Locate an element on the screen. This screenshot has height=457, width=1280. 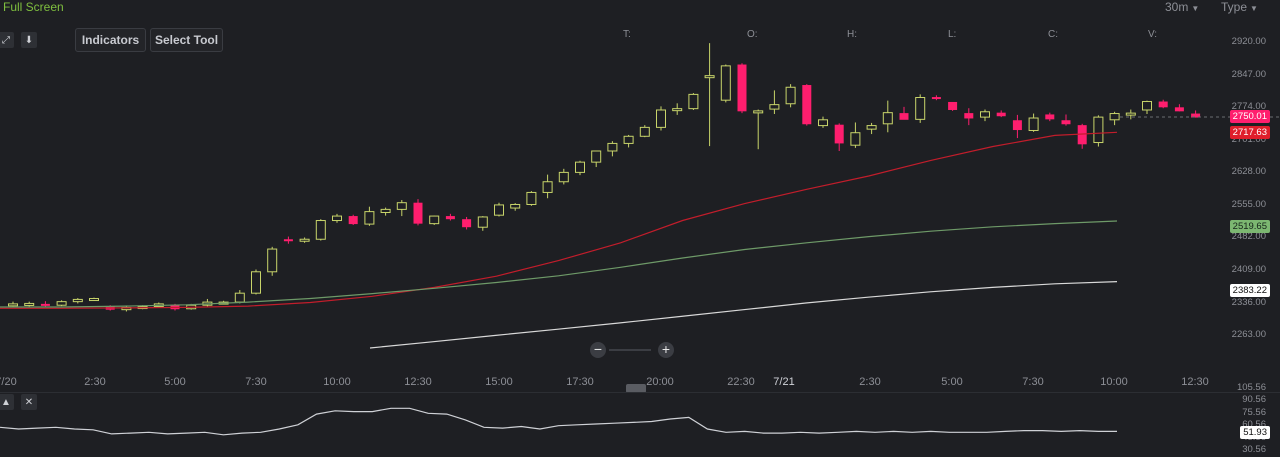
expand-icon: ⤢ is located at coordinates (7, 40).